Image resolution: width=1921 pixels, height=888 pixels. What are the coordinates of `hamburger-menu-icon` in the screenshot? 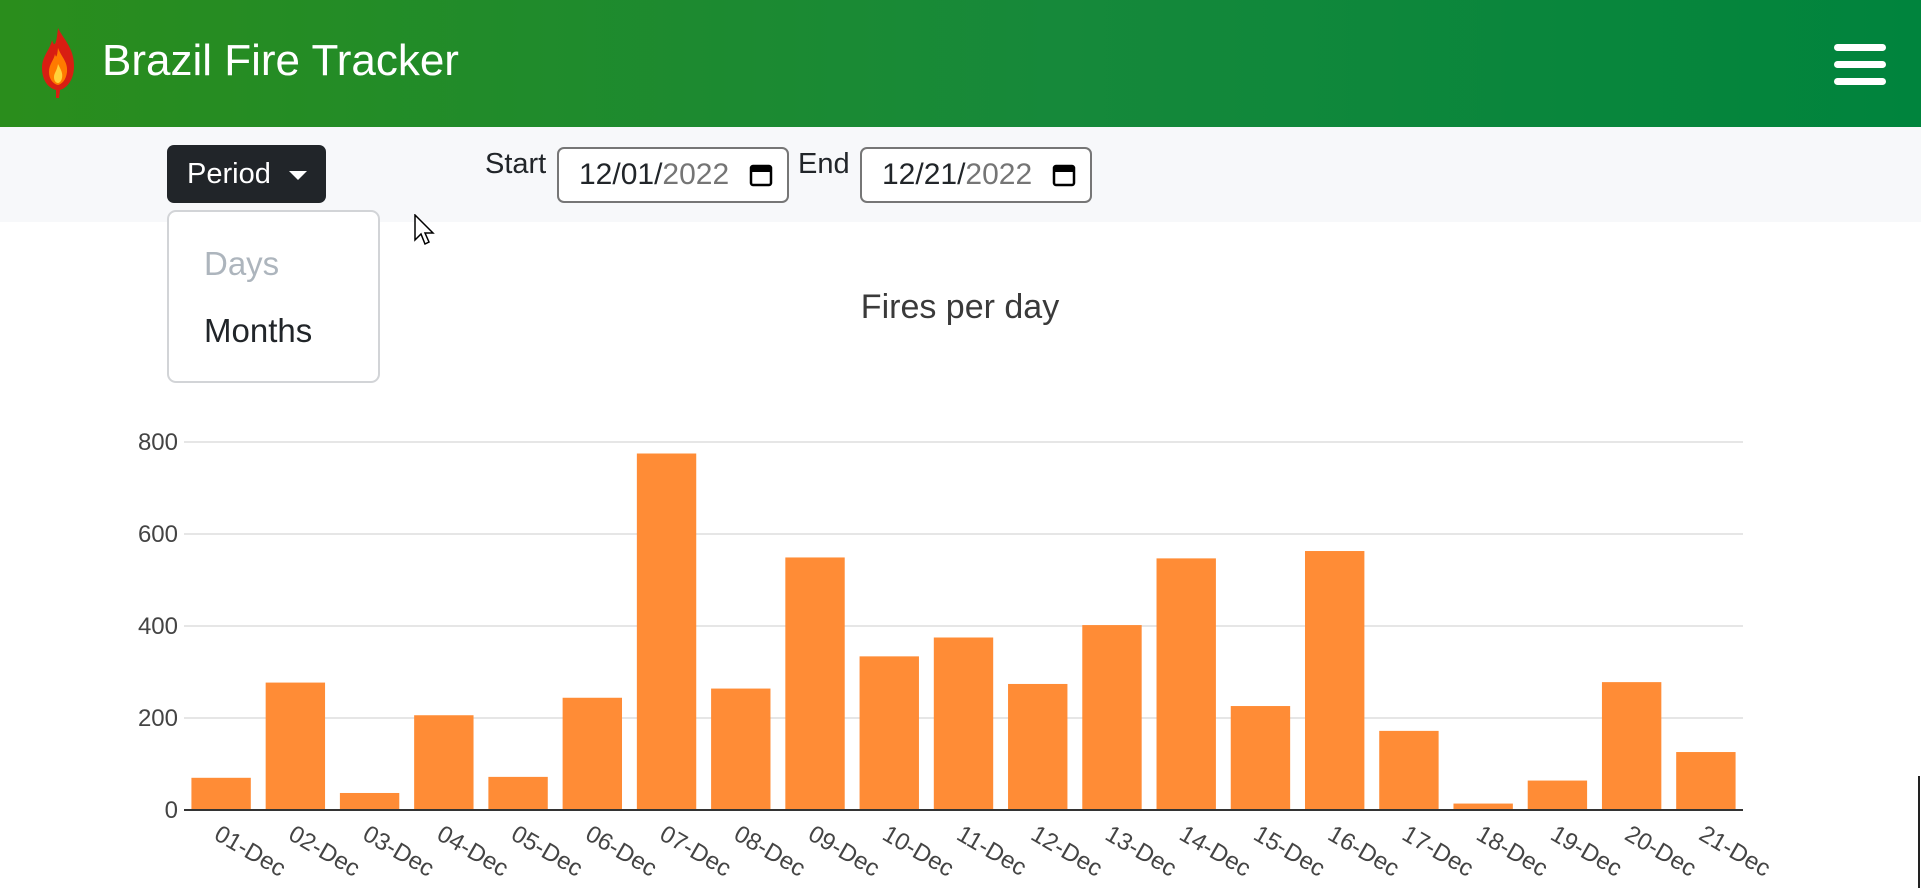 It's located at (1860, 65).